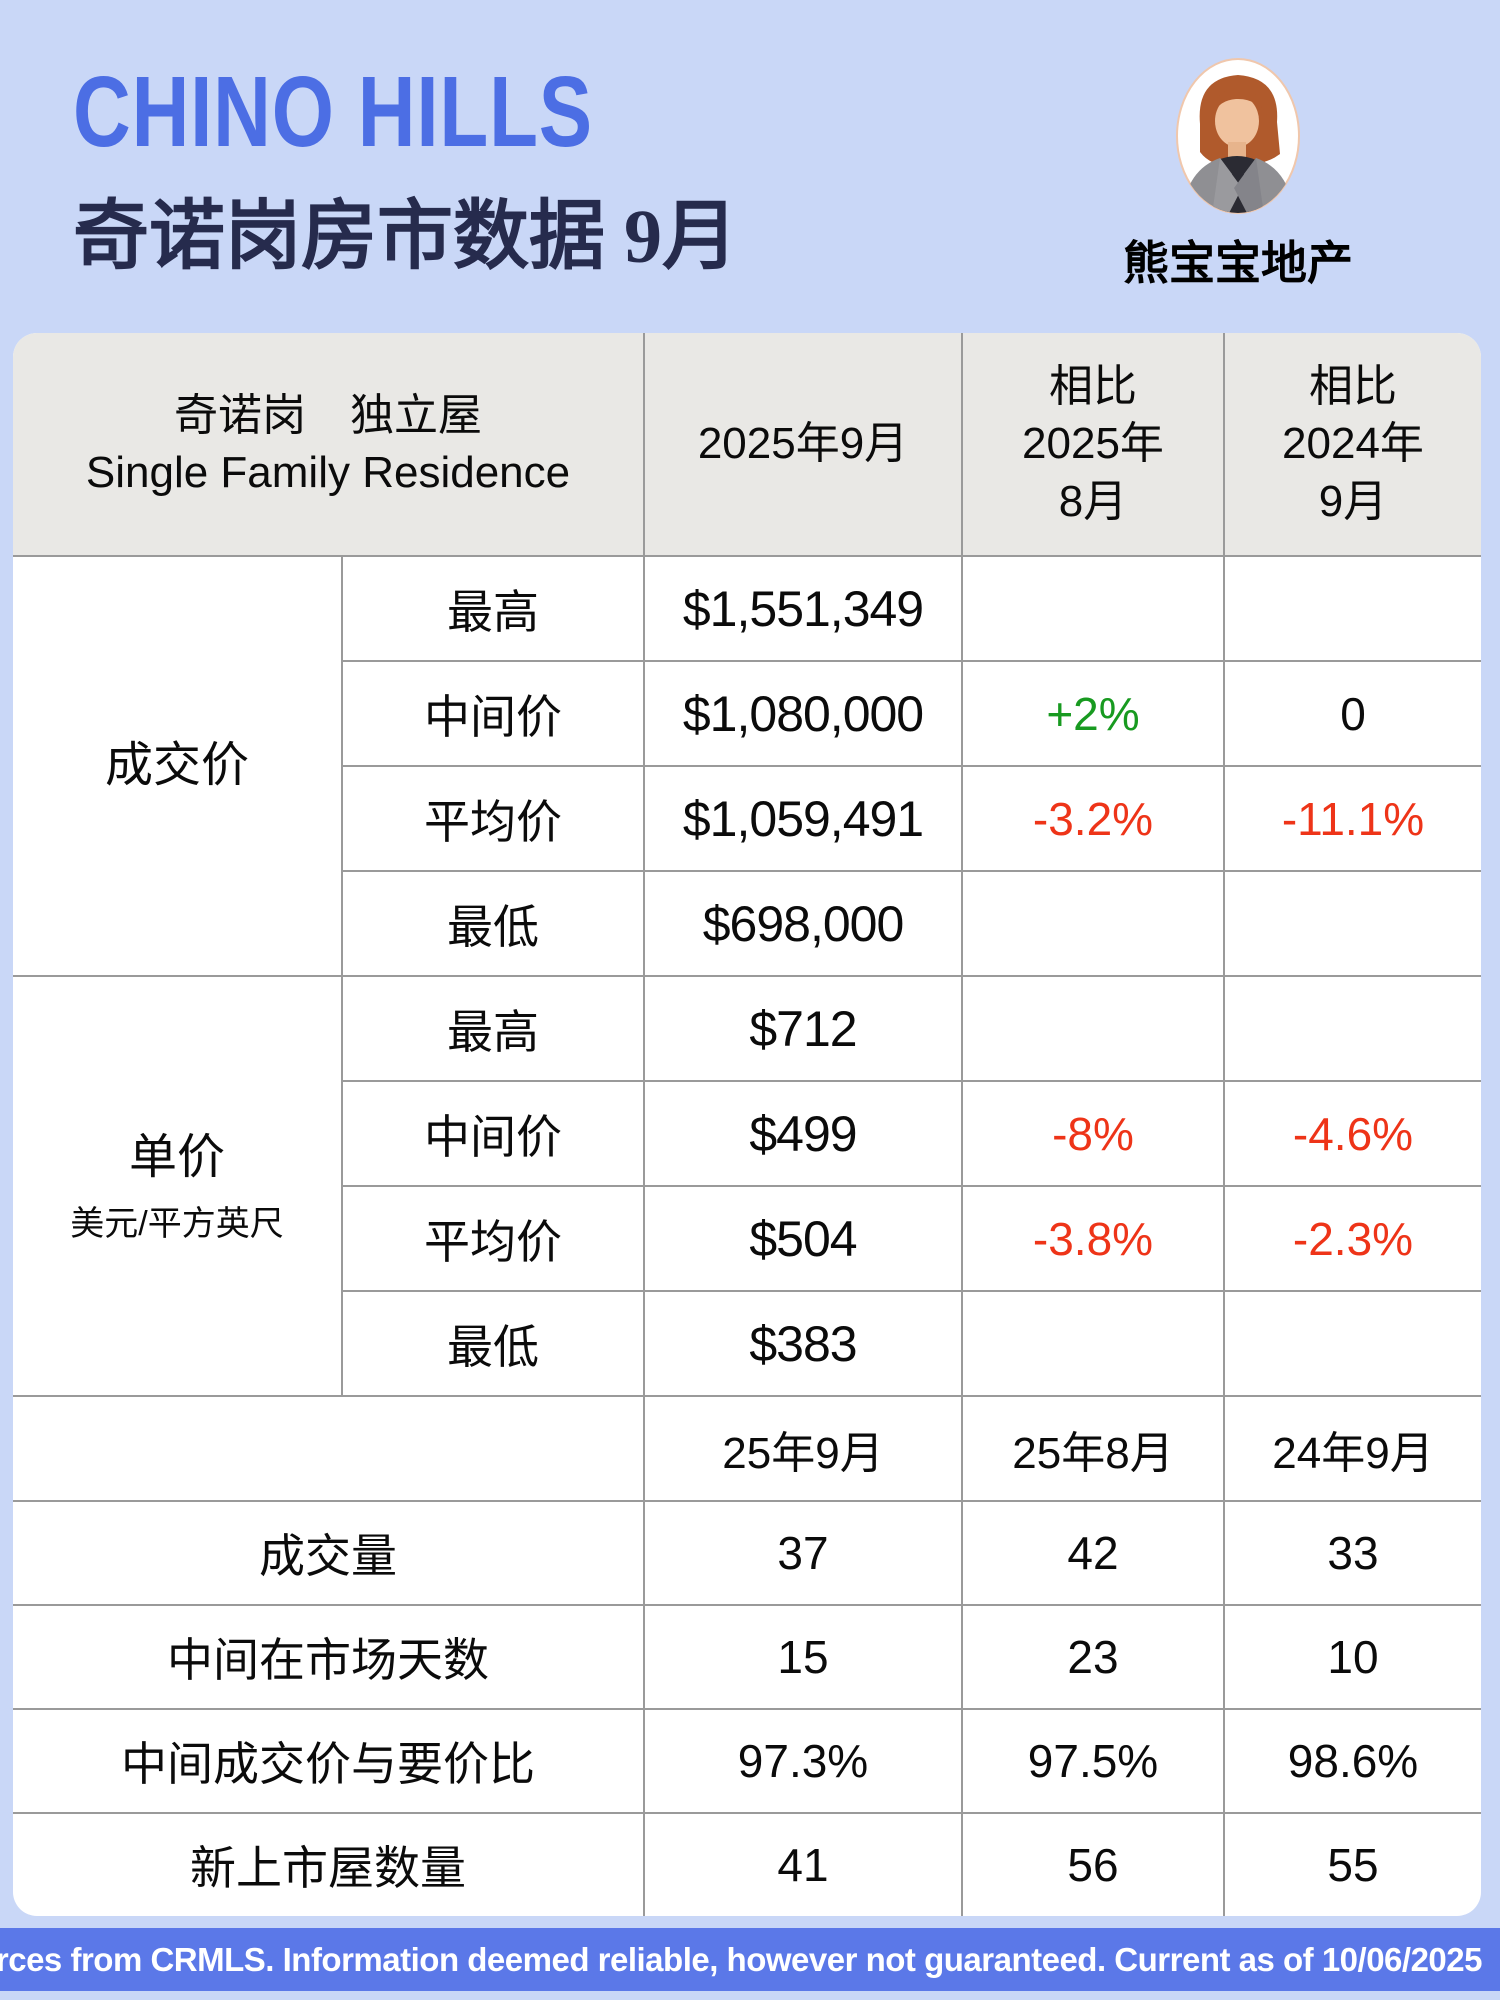  What do you see at coordinates (802, 1132) in the screenshot?
I see `value-cell: $499` at bounding box center [802, 1132].